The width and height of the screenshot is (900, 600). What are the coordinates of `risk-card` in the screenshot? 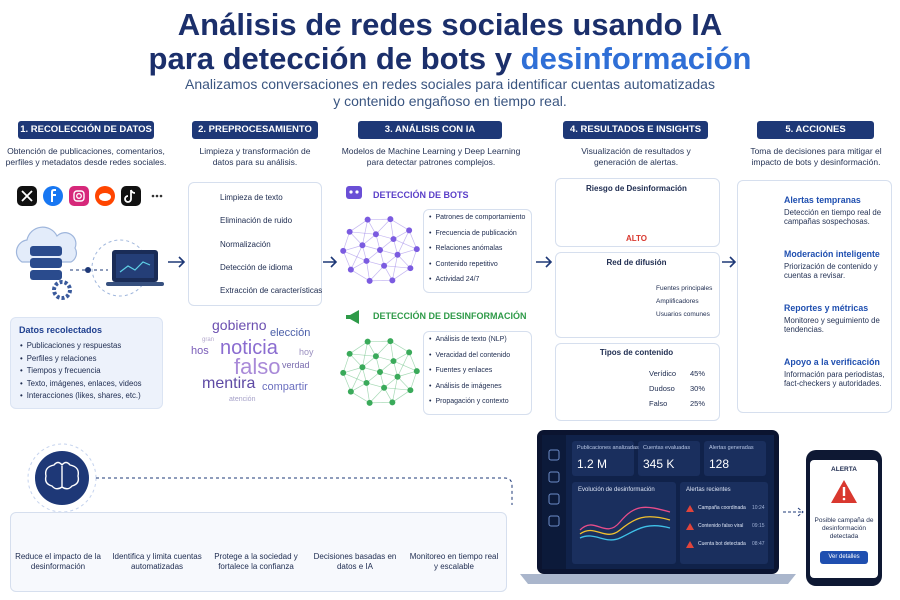 It's located at (637, 212).